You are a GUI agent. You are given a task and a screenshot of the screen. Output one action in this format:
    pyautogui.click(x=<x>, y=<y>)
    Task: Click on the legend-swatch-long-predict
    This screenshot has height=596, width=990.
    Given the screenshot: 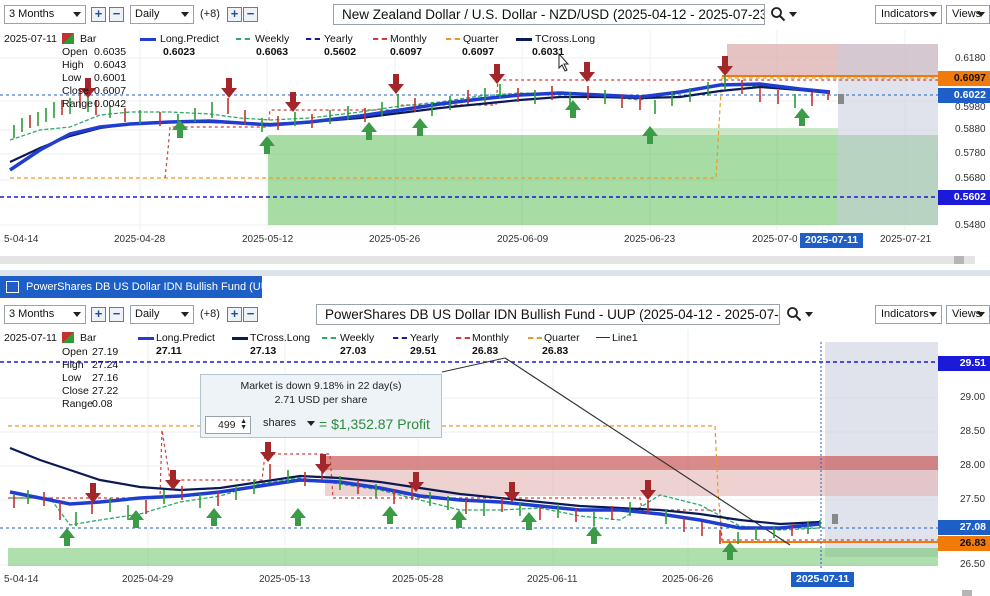 What is the action you would take?
    pyautogui.click(x=148, y=39)
    